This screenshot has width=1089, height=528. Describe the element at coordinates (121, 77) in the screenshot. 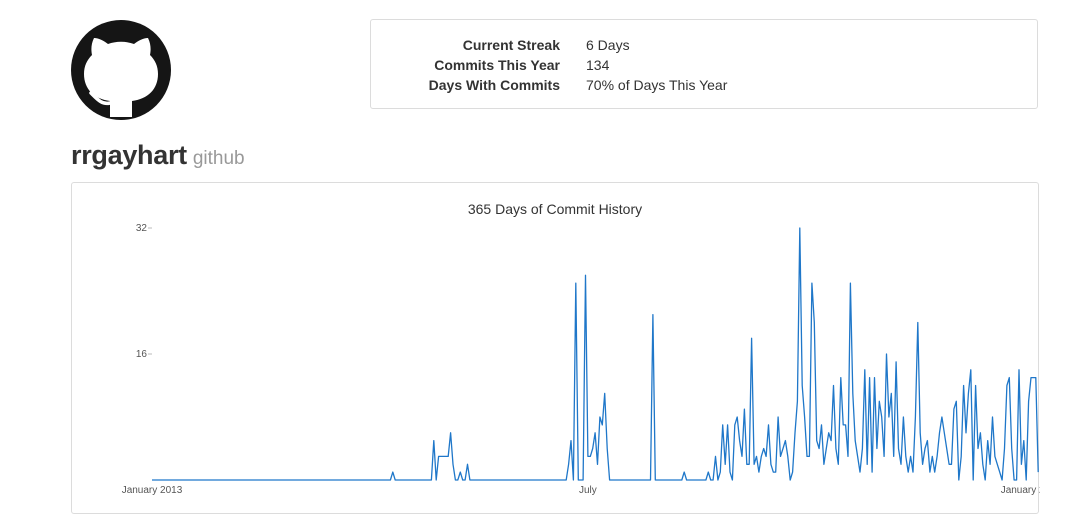

I see `octocat-silhouette` at that location.